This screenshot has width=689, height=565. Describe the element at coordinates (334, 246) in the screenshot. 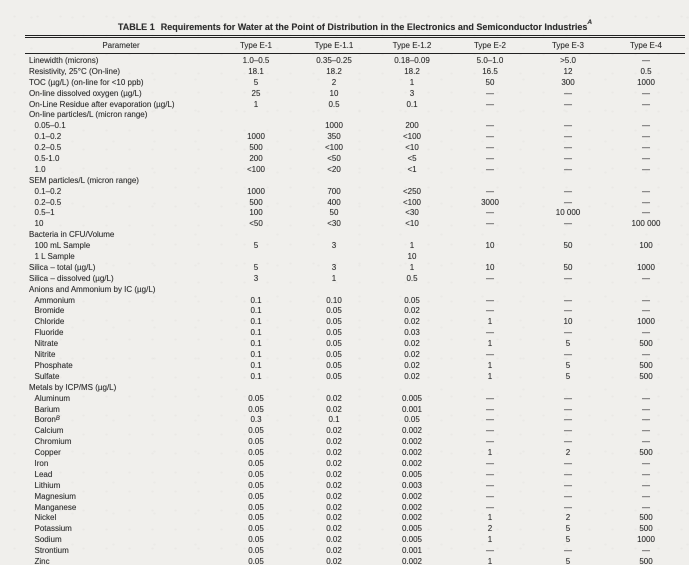

I see `row-value: 3` at that location.